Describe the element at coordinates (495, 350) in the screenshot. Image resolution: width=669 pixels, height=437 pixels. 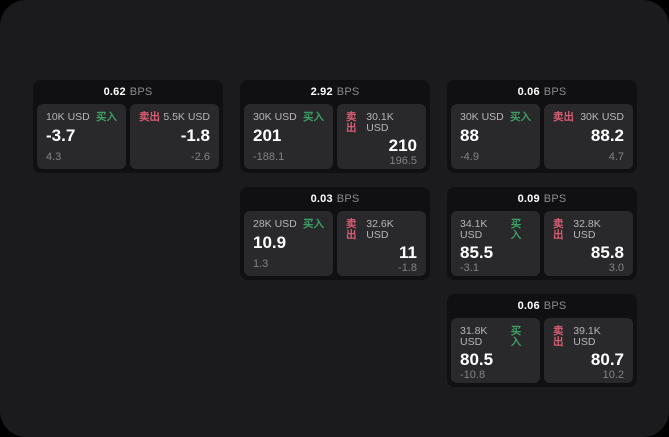
I see `buy-quote-tile: 31.8K USD 买入 80.5 -10.8` at that location.